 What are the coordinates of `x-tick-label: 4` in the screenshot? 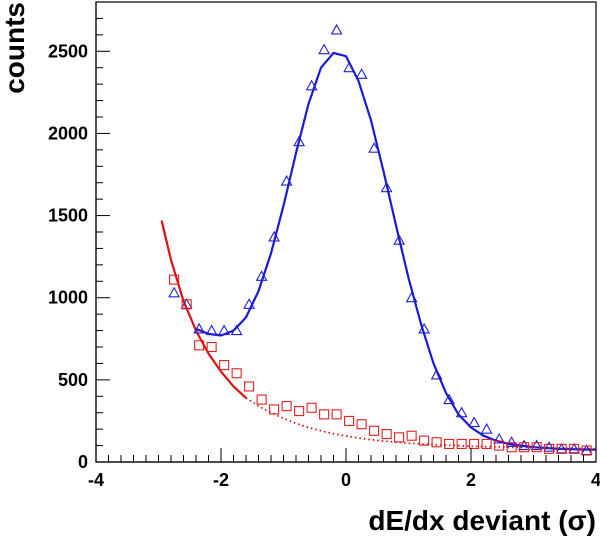 It's located at (595, 480).